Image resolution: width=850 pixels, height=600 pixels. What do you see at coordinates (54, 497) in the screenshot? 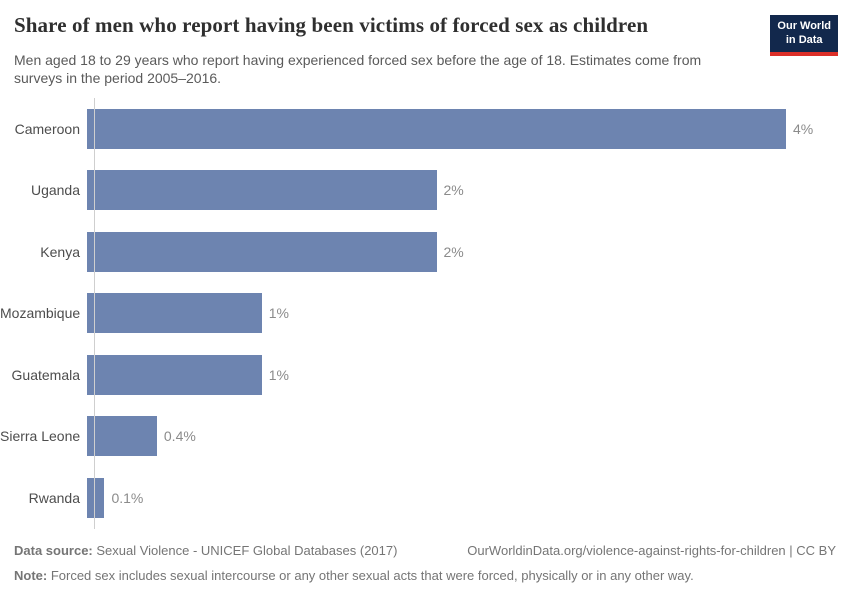
I see `category-label: Rwanda` at bounding box center [54, 497].